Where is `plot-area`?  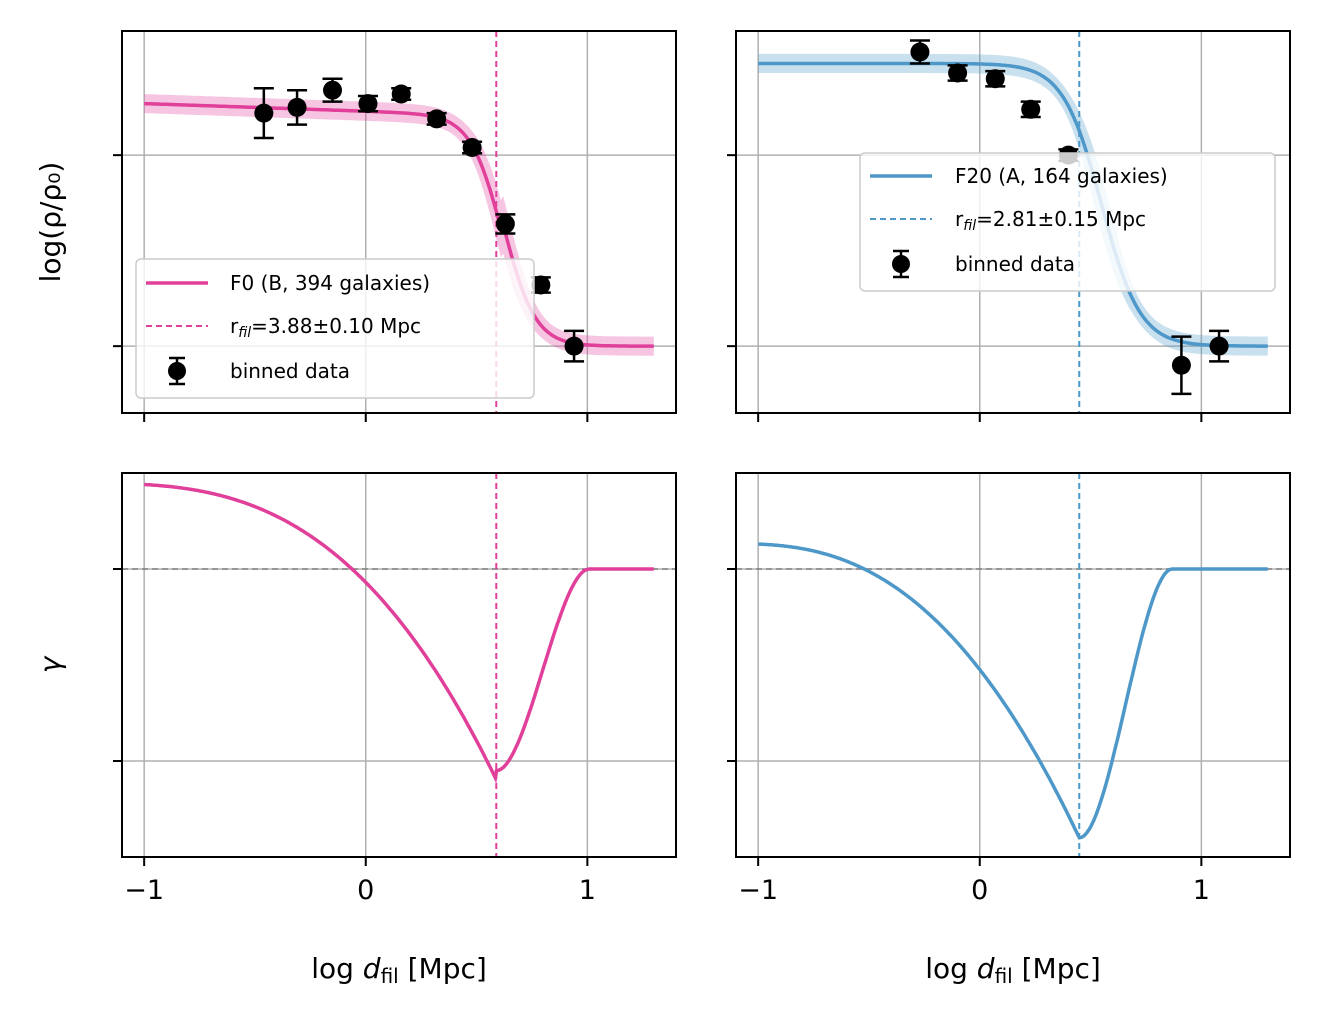
plot-area is located at coordinates (1013, 222).